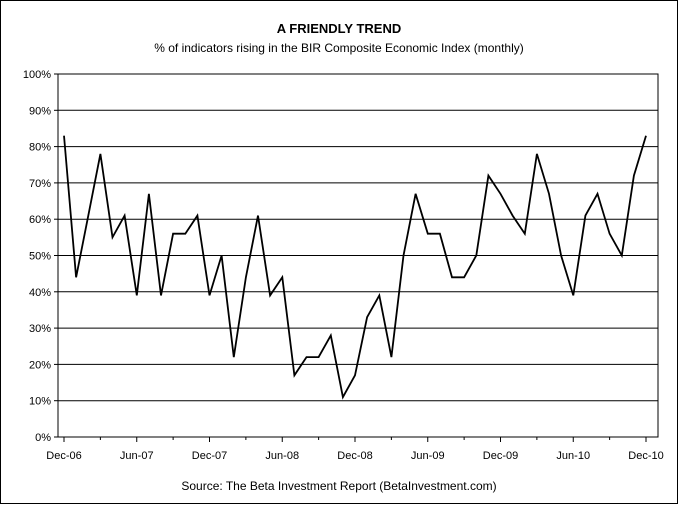 This screenshot has height=505, width=678. I want to click on x-tick-label-Dec-10: Dec-10, so click(645, 456).